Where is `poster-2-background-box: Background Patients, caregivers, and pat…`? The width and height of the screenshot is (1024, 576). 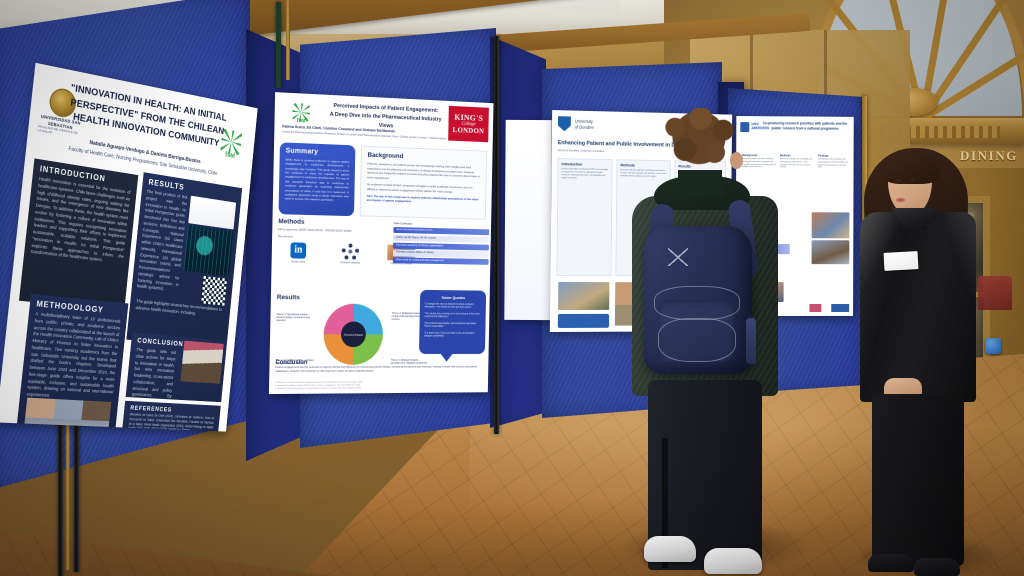
poster-2-background-box: Background Patients, caregivers, and pat… is located at coordinates (423, 182).